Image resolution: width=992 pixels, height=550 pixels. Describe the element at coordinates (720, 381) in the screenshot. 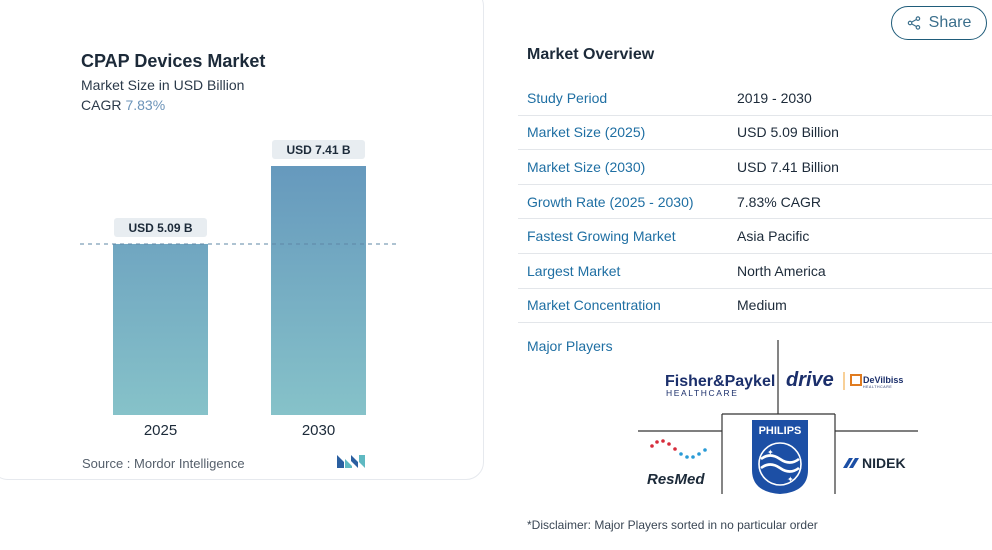

I see `fisher-paykel-name: Fisher&Paykel` at that location.